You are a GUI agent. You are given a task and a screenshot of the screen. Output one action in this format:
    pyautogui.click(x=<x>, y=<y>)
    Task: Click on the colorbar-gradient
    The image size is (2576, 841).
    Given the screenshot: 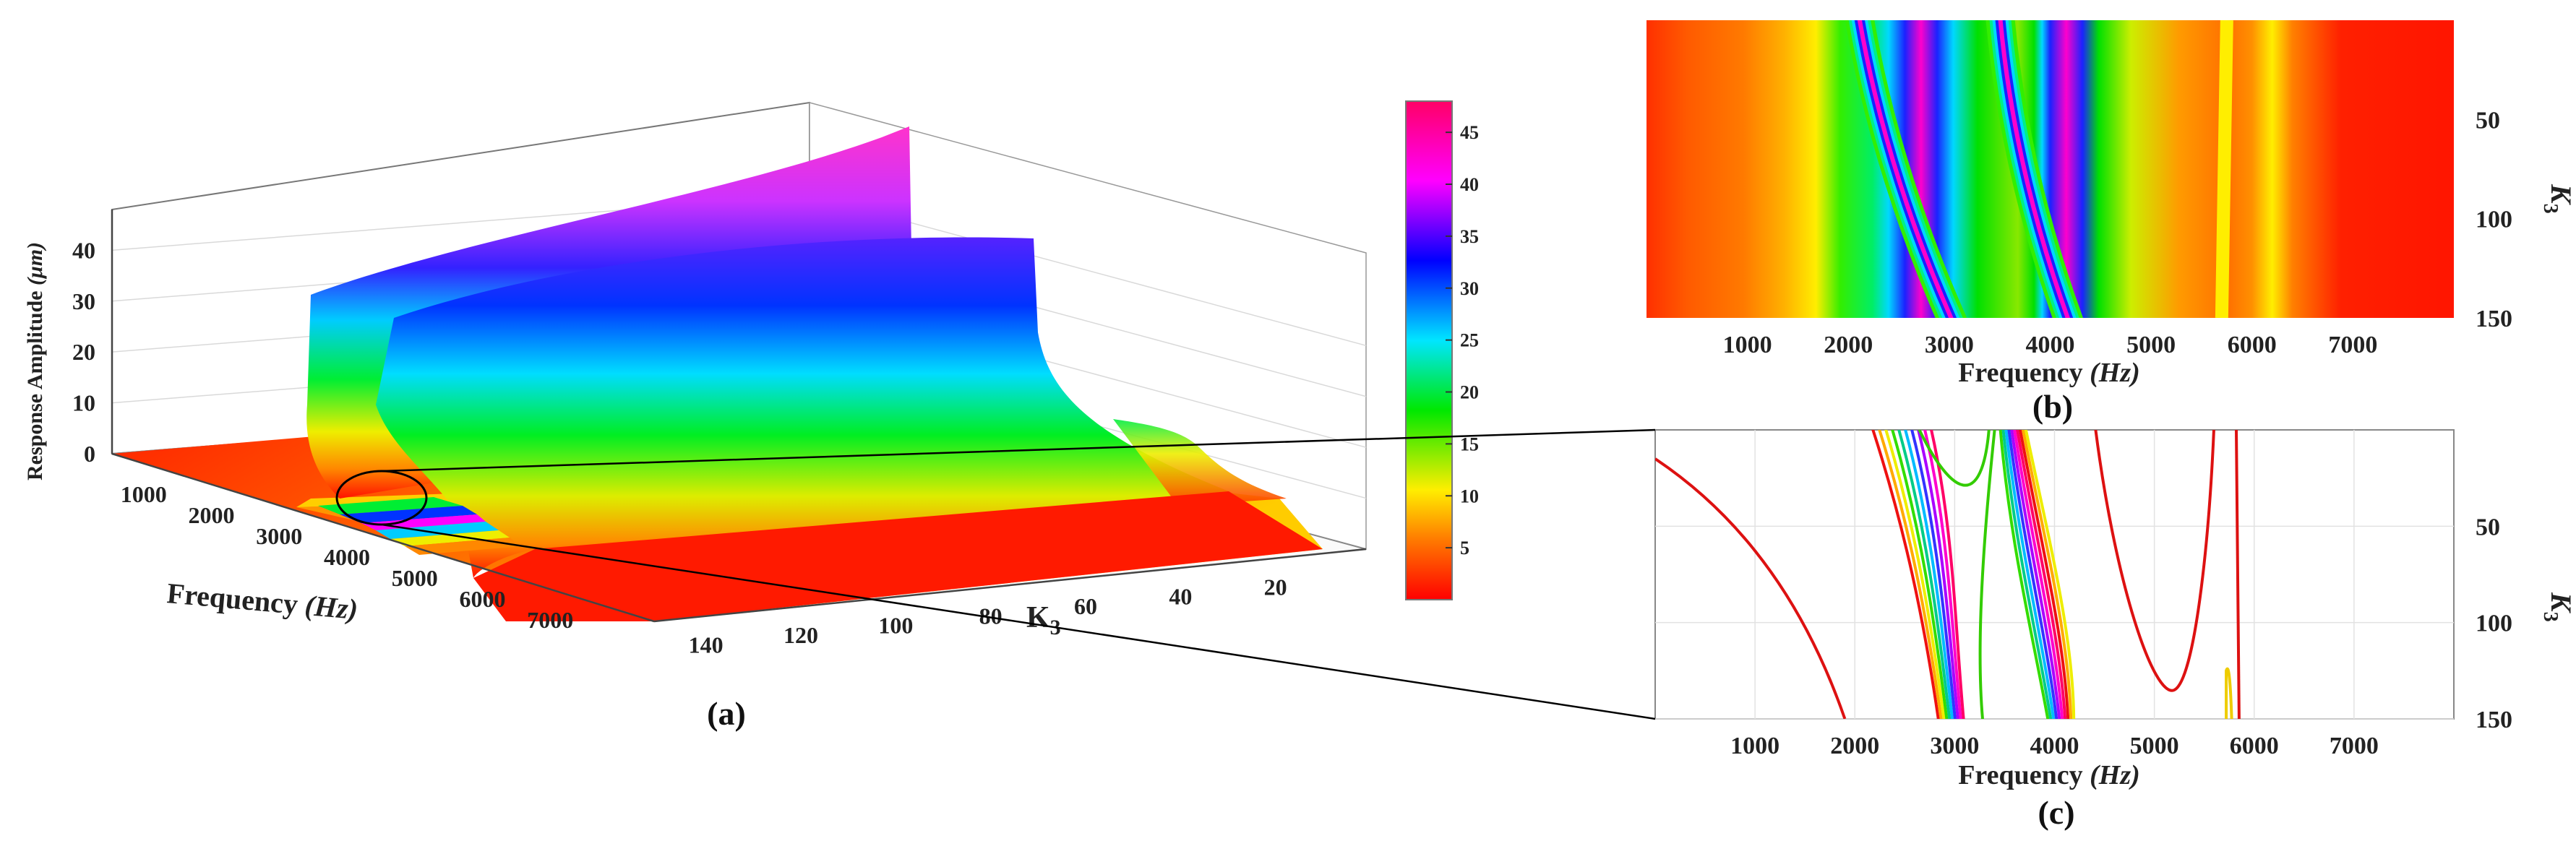 What is the action you would take?
    pyautogui.click(x=1429, y=350)
    